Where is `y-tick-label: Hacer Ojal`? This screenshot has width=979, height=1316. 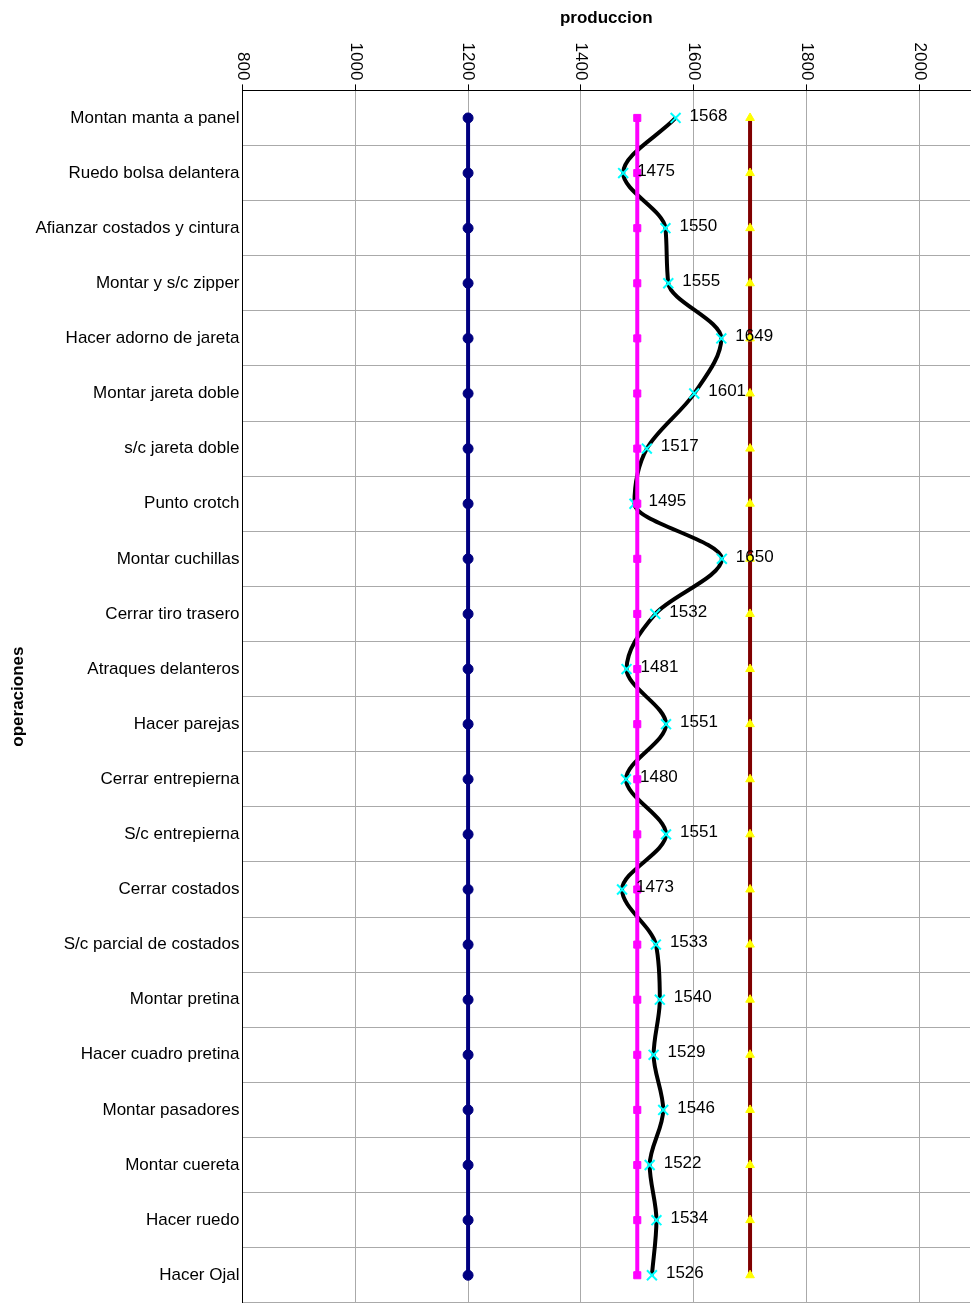
y-tick-label: Hacer Ojal is located at coordinates (199, 1274).